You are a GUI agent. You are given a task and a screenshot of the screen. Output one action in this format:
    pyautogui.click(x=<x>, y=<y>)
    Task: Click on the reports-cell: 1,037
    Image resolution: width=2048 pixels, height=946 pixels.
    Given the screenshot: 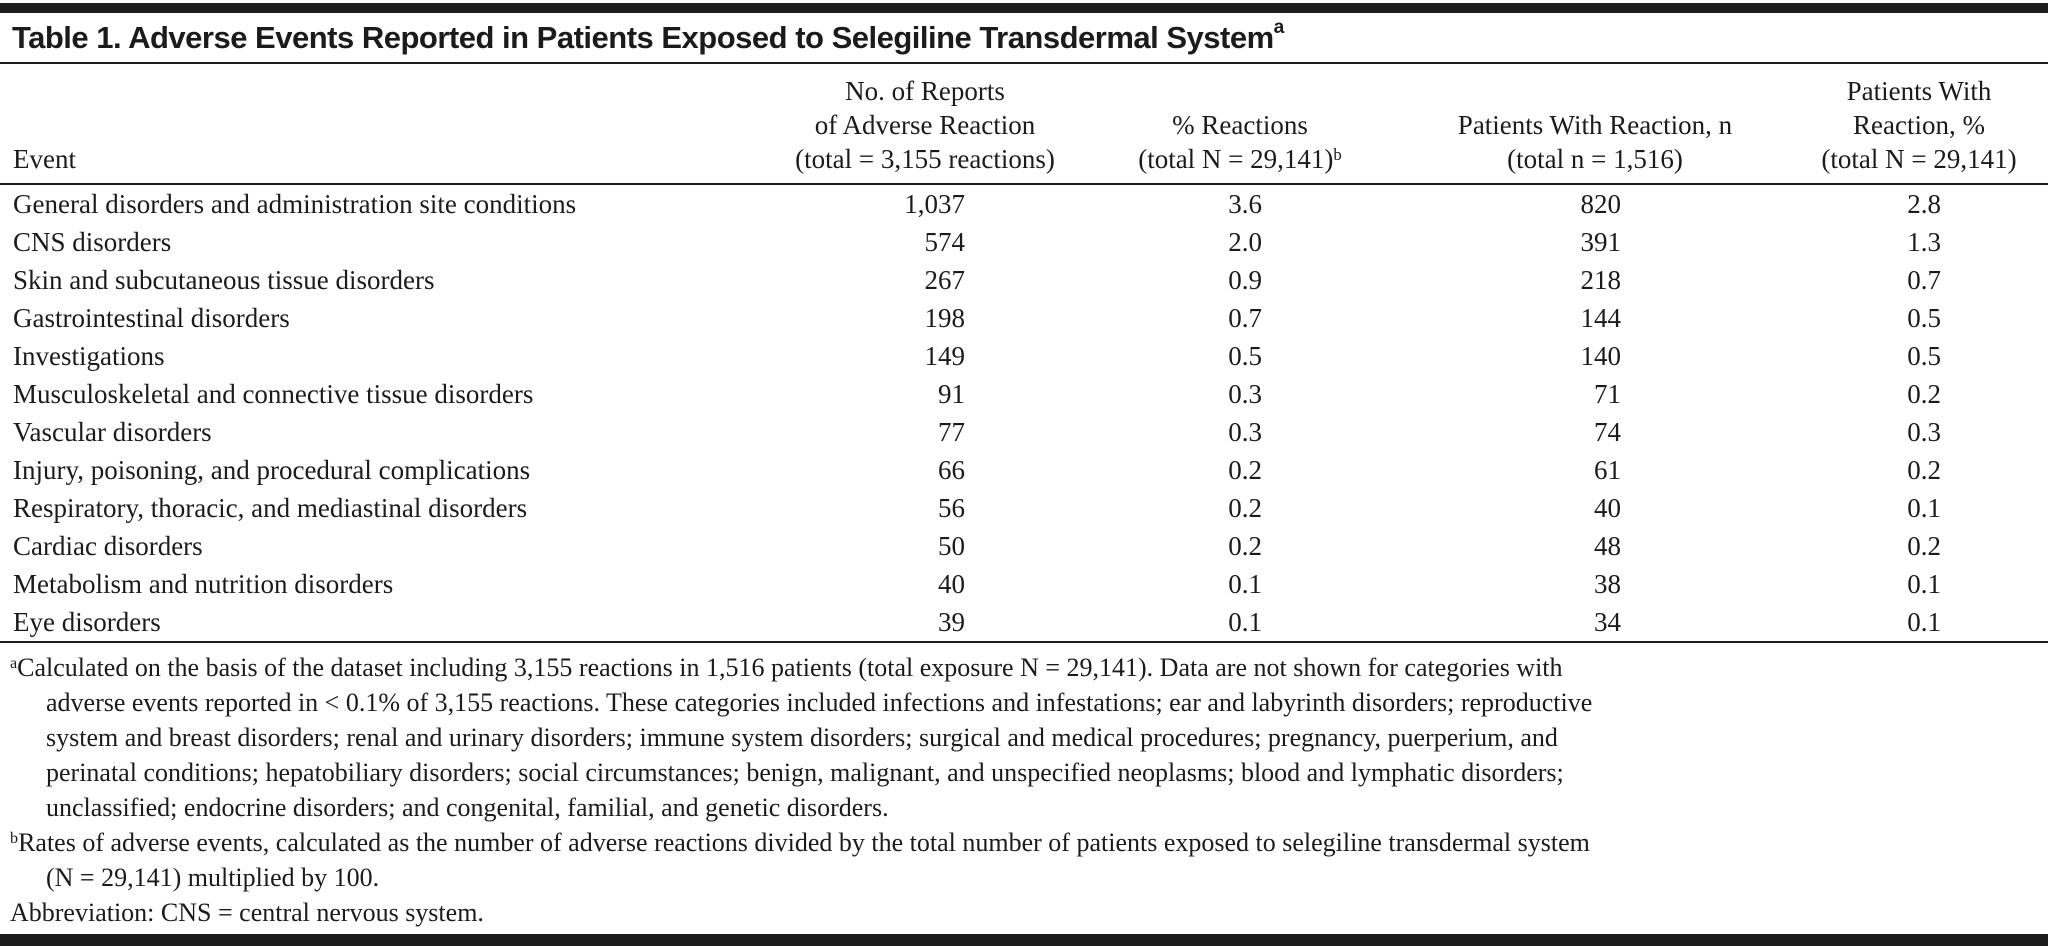 What is the action you would take?
    pyautogui.click(x=925, y=203)
    